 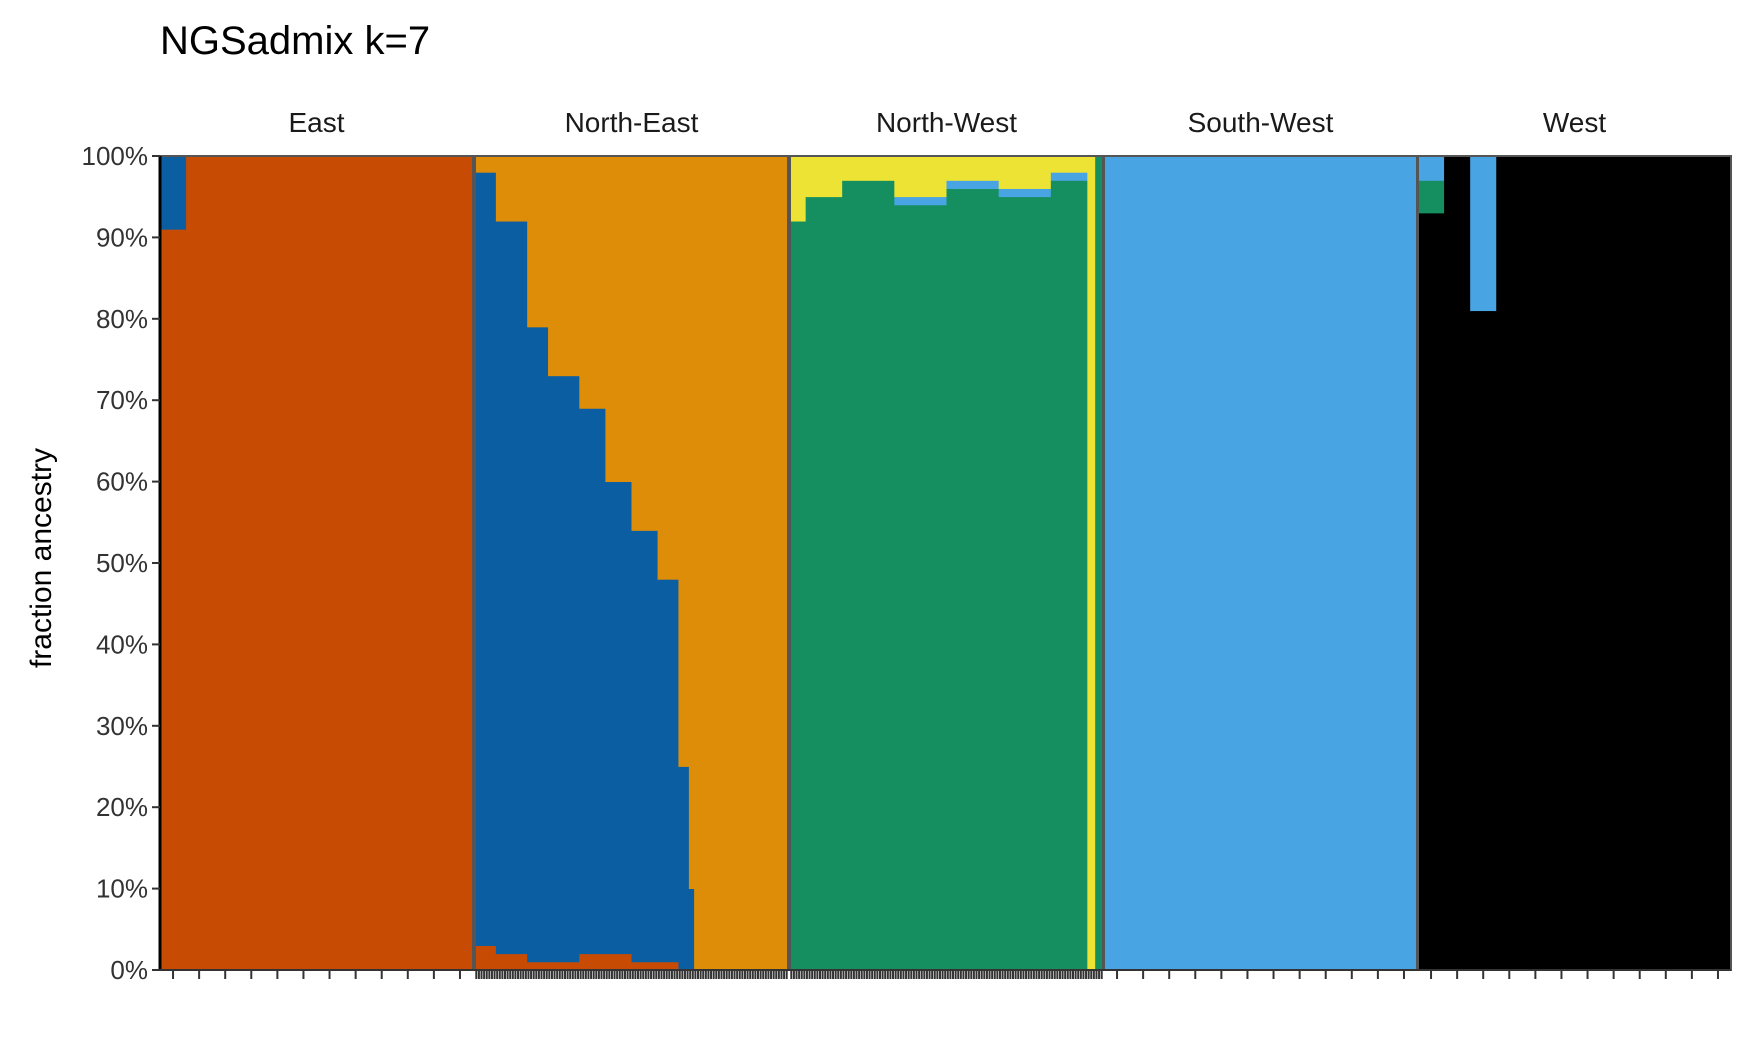 I want to click on y-axis-title: fraction ancestry, so click(x=41, y=558).